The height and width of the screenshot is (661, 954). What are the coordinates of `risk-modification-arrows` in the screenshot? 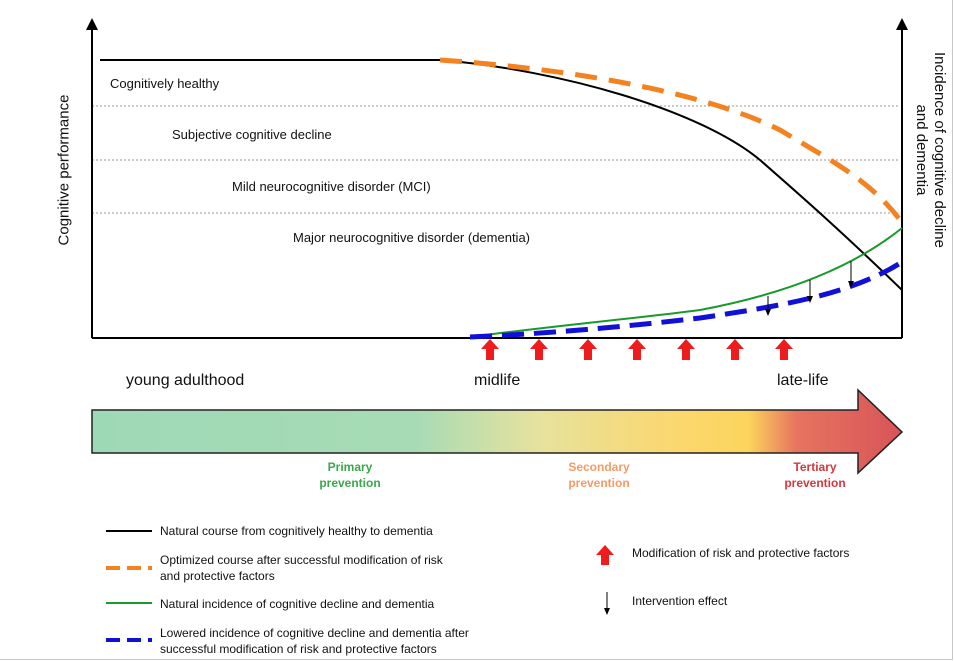 It's located at (637, 349).